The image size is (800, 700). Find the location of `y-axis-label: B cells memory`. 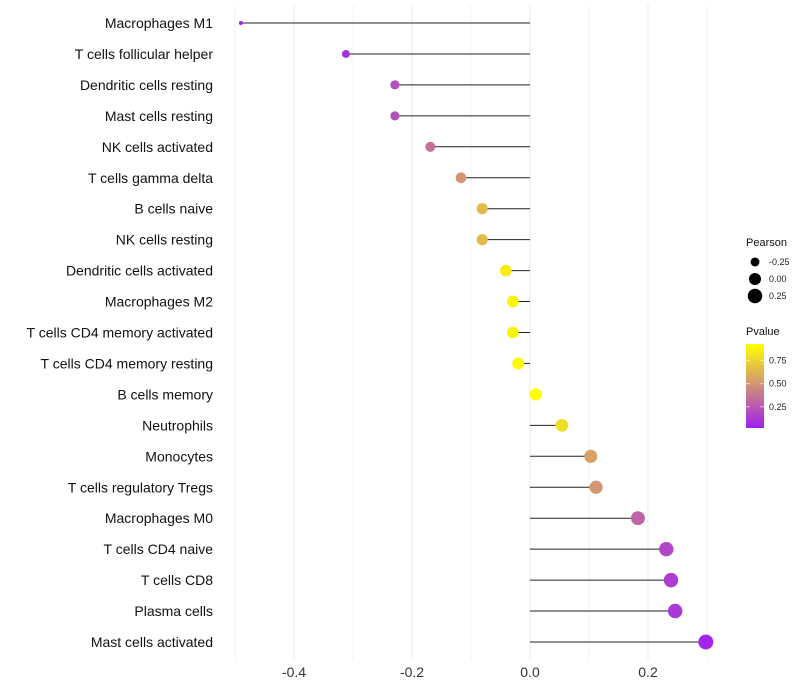

y-axis-label: B cells memory is located at coordinates (165, 394).